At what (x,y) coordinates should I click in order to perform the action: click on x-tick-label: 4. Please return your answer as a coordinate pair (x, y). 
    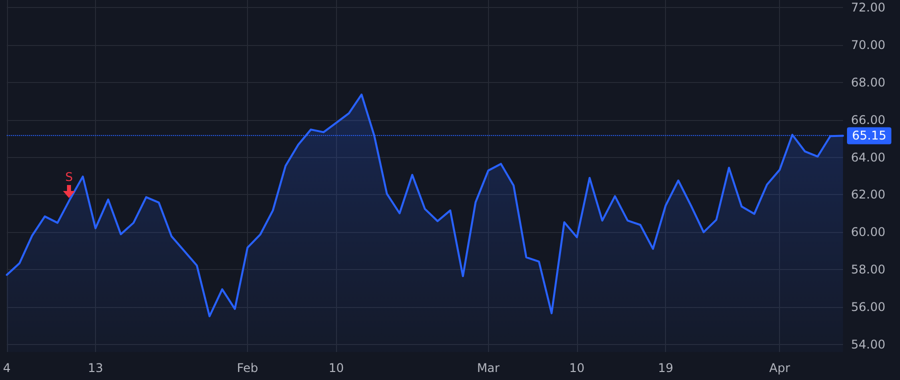
    Looking at the image, I should click on (6, 368).